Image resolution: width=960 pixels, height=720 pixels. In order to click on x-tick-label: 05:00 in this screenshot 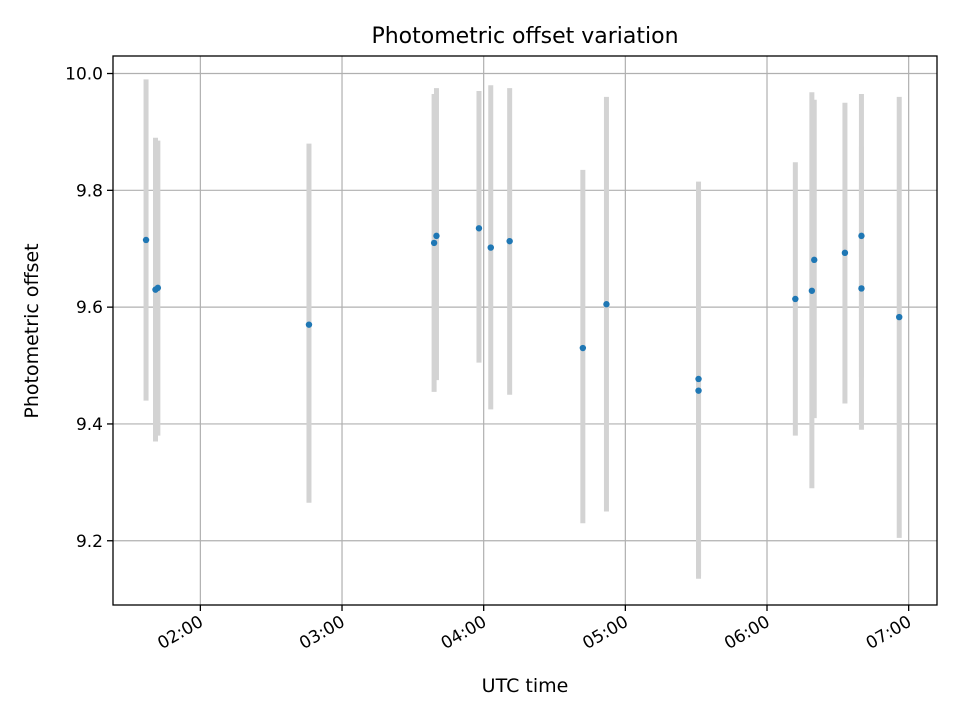, I will do `click(605, 633)`.